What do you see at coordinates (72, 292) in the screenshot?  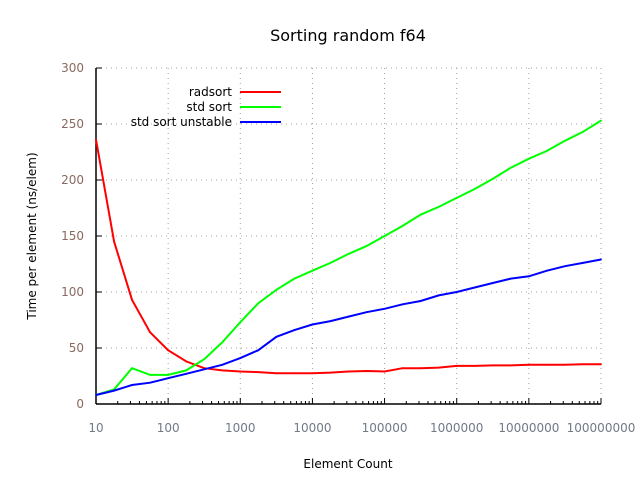 I see `y-tick-label: 100` at bounding box center [72, 292].